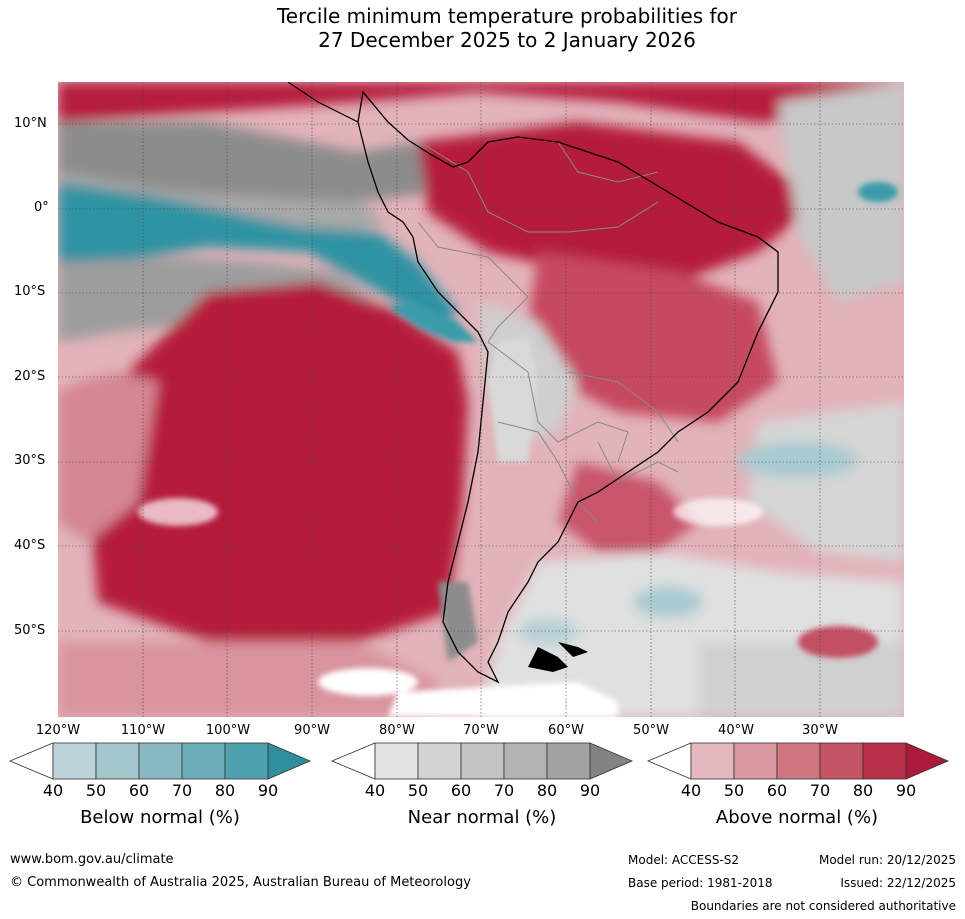  Describe the element at coordinates (573, 649) in the screenshot. I see `falkland-islands` at that location.